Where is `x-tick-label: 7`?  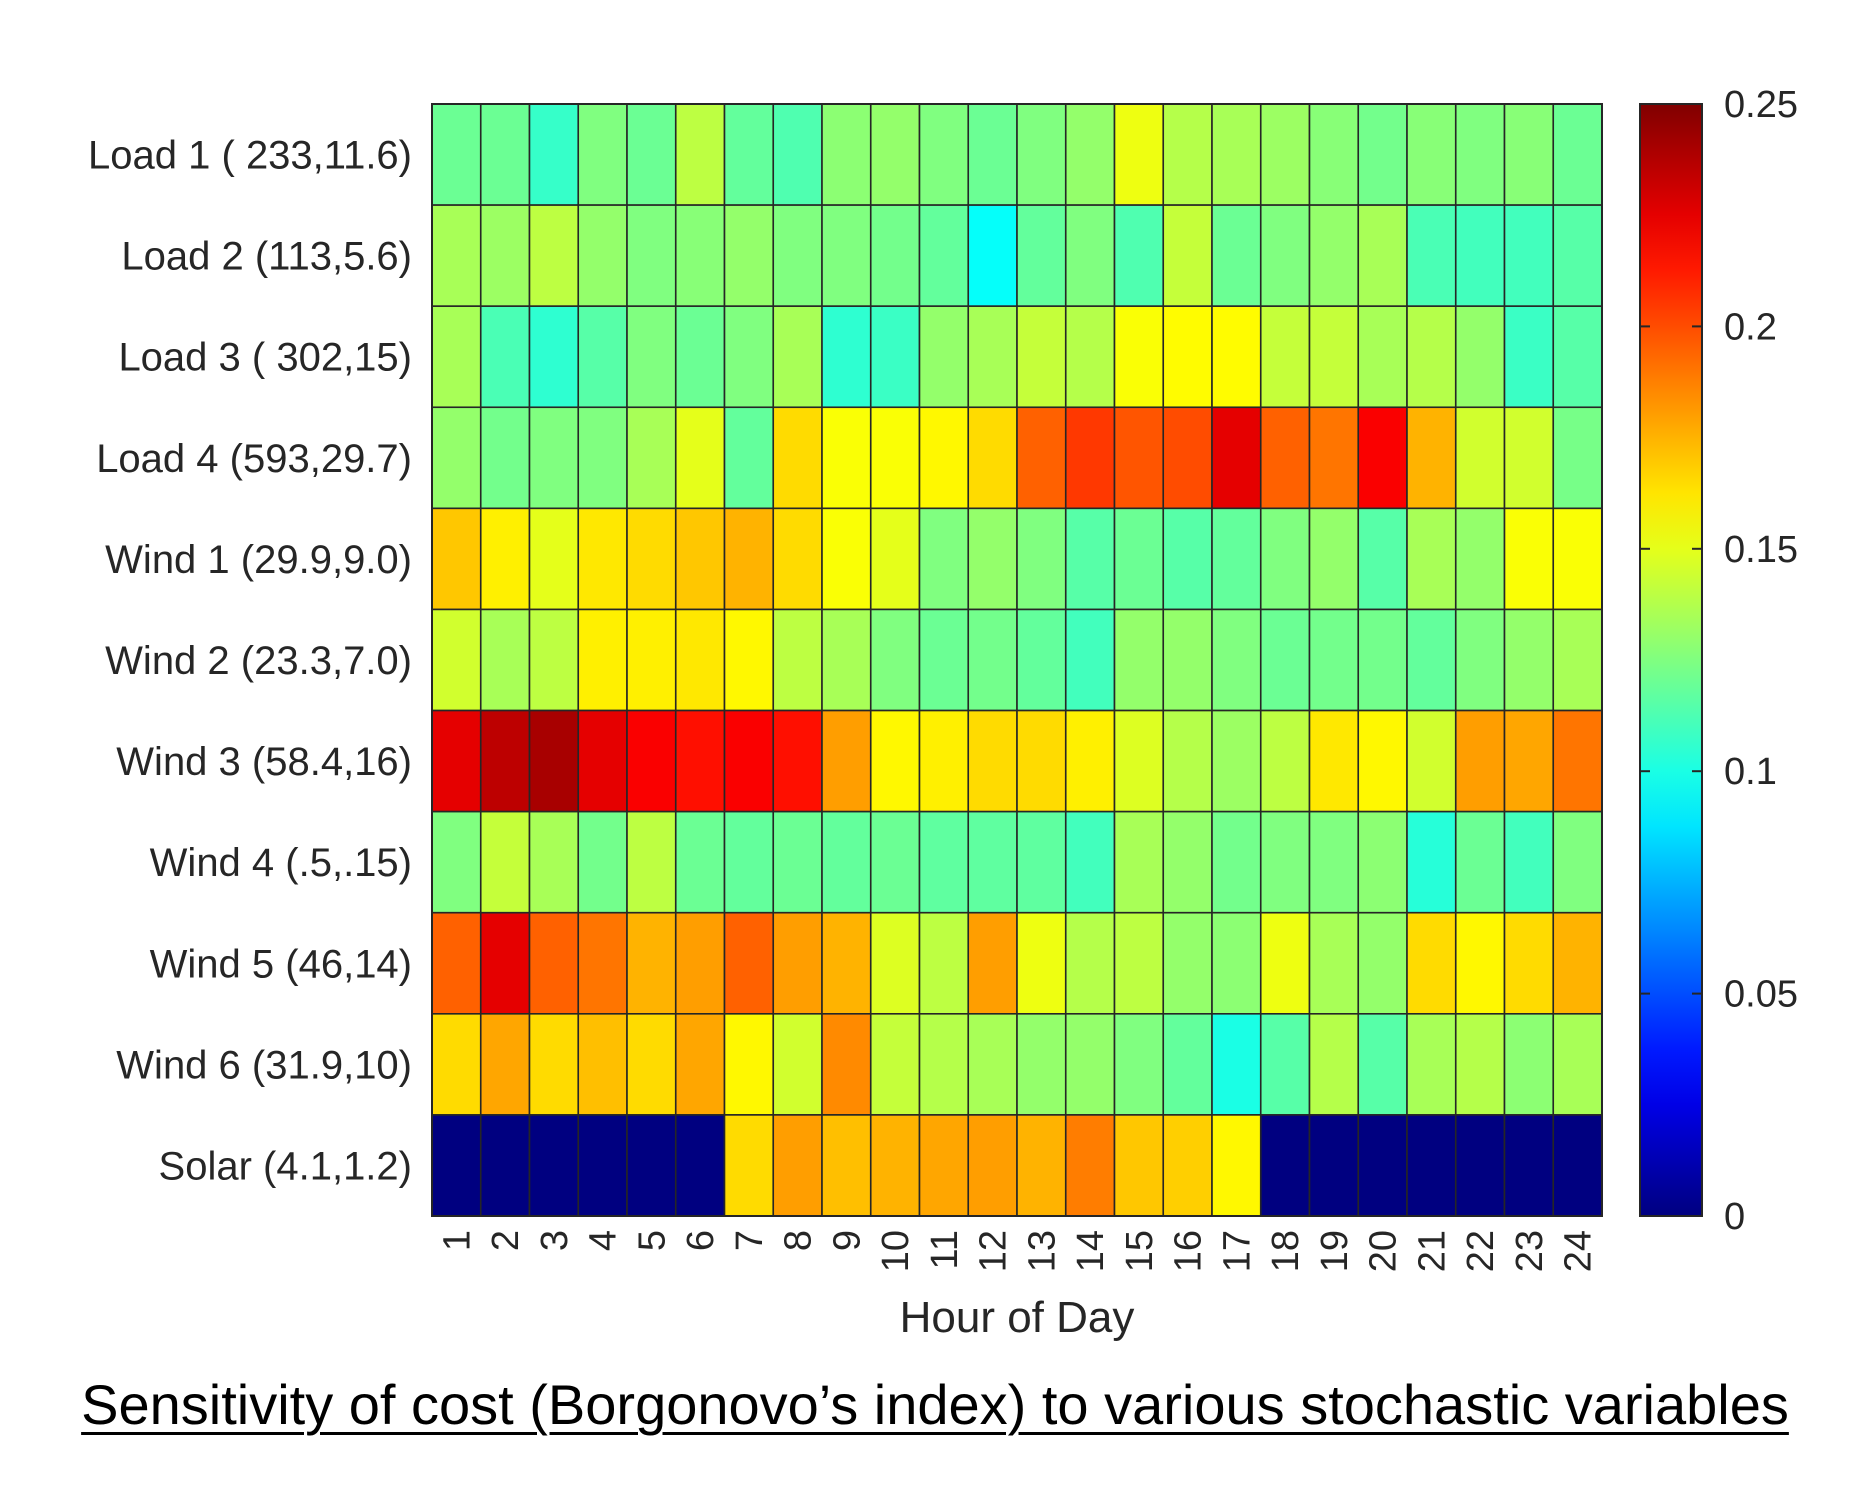 x-tick-label: 7 is located at coordinates (750, 1240).